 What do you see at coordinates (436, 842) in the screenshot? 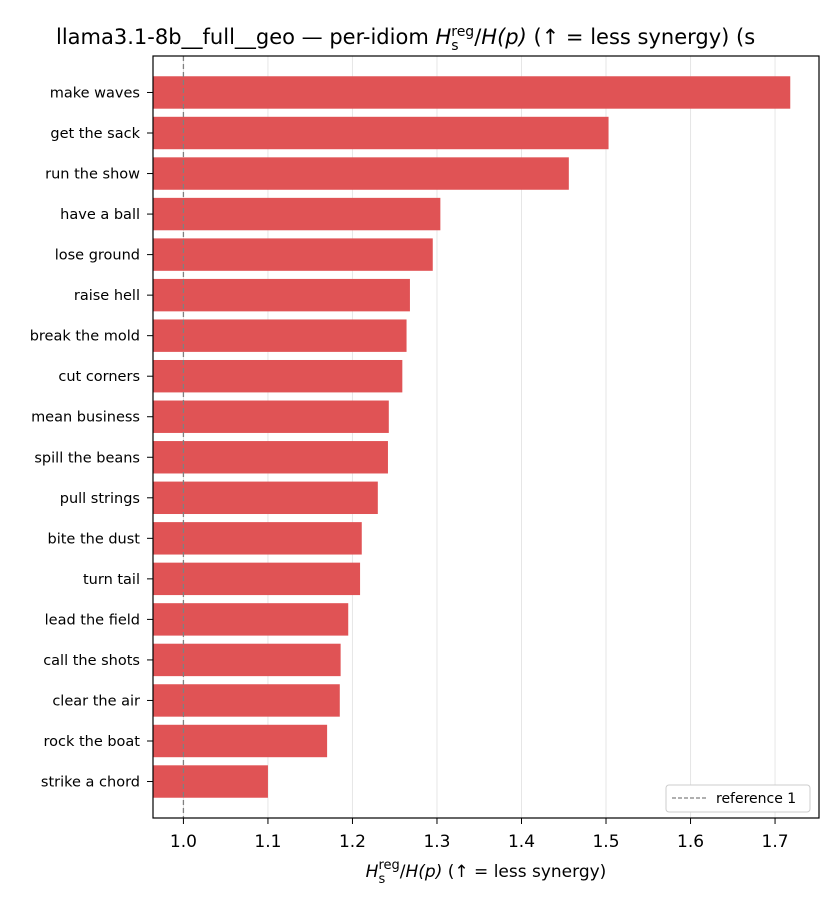
I see `x-tick-label: 1.3` at bounding box center [436, 842].